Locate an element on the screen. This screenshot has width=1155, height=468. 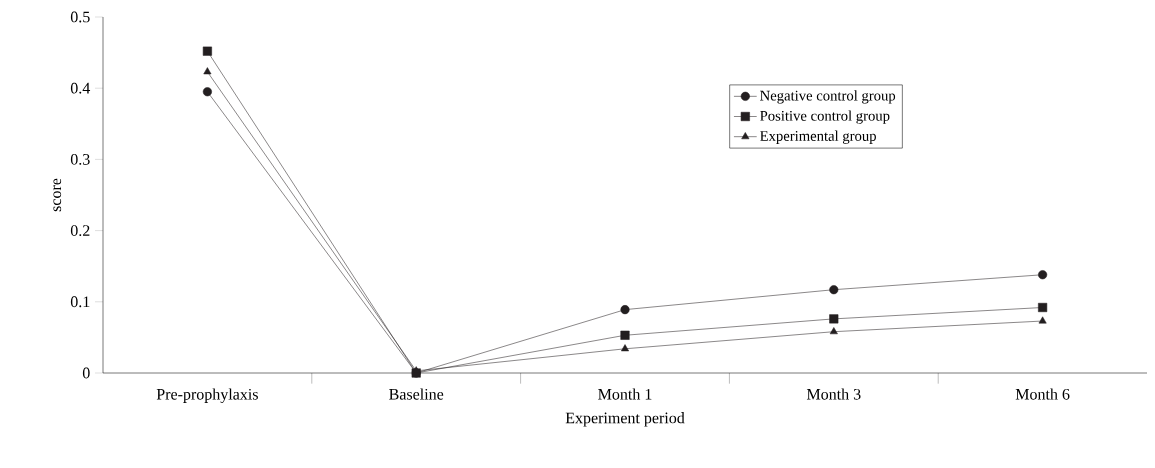
y-tick-label: 0.5 is located at coordinates (80, 17).